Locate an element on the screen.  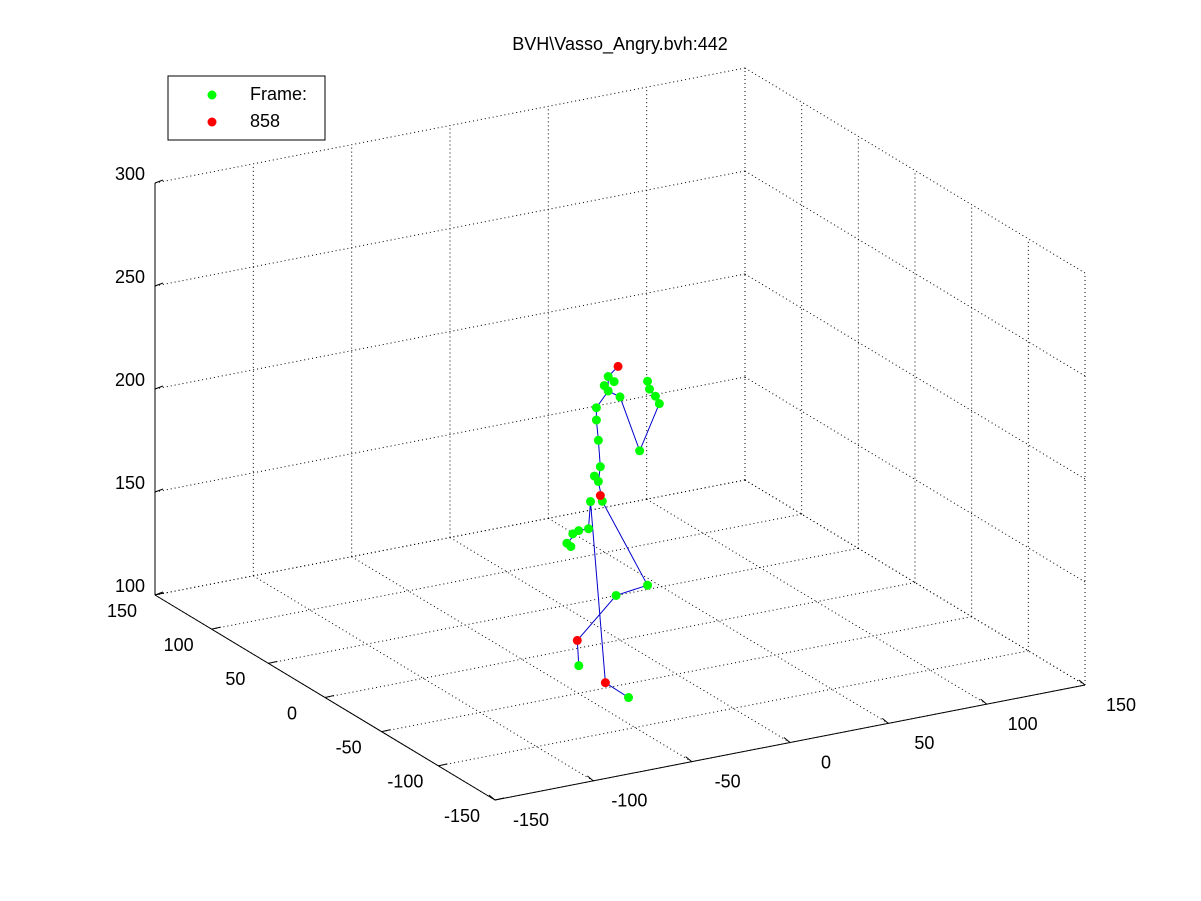
y-tick-label: -50 is located at coordinates (349, 747).